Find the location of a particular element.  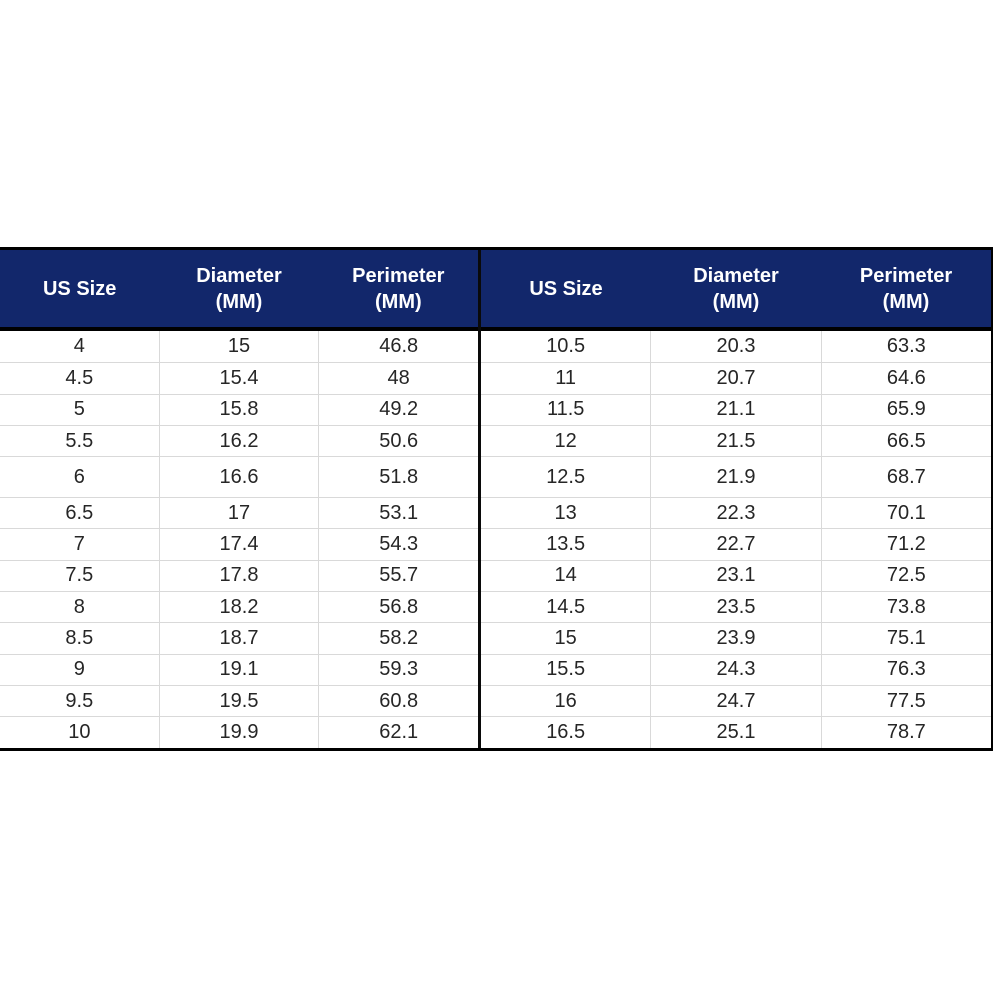

table-cell: 17.8 is located at coordinates (238, 576).